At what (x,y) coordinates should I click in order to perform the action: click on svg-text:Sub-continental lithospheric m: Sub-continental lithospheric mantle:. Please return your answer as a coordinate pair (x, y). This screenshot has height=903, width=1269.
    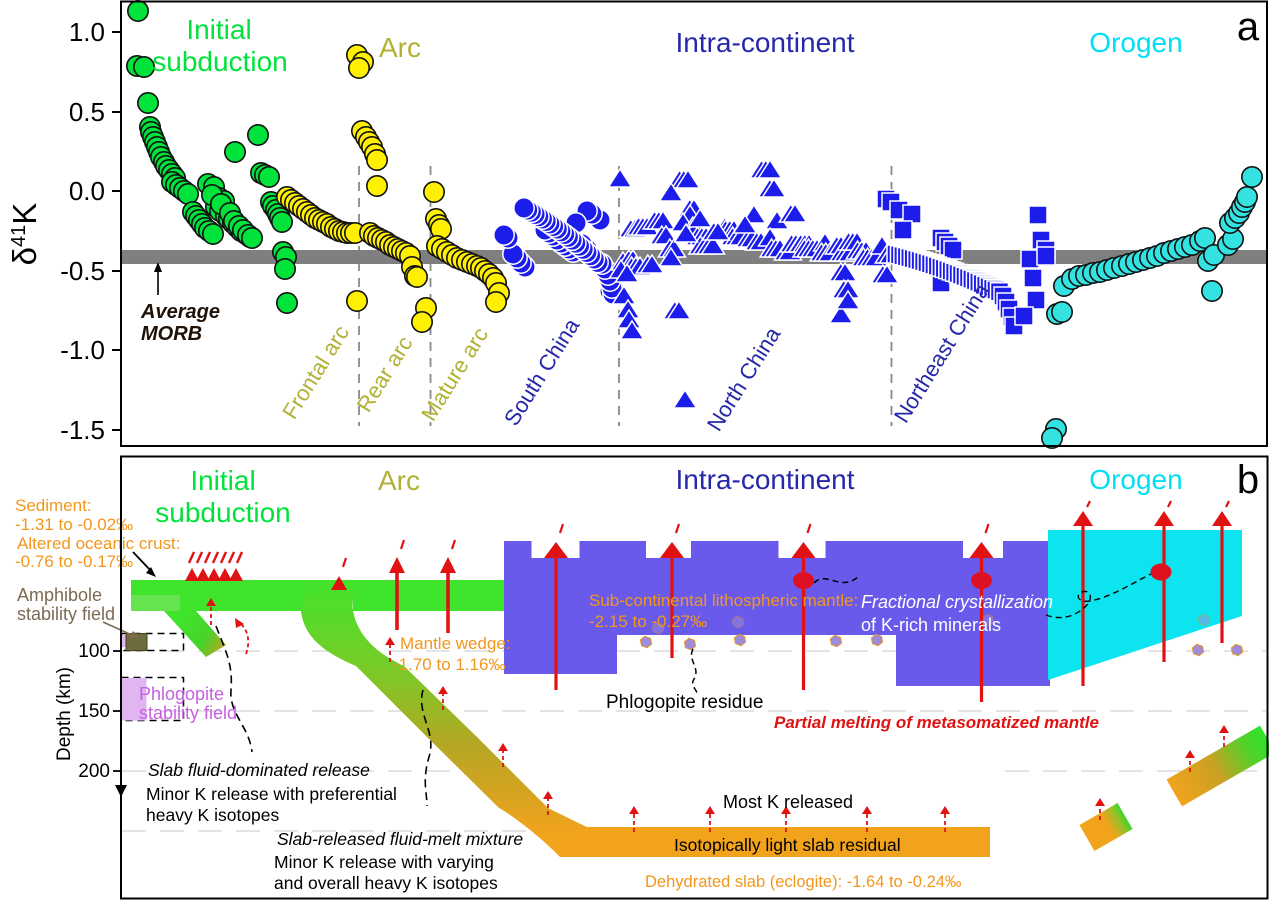
    Looking at the image, I should click on (723, 600).